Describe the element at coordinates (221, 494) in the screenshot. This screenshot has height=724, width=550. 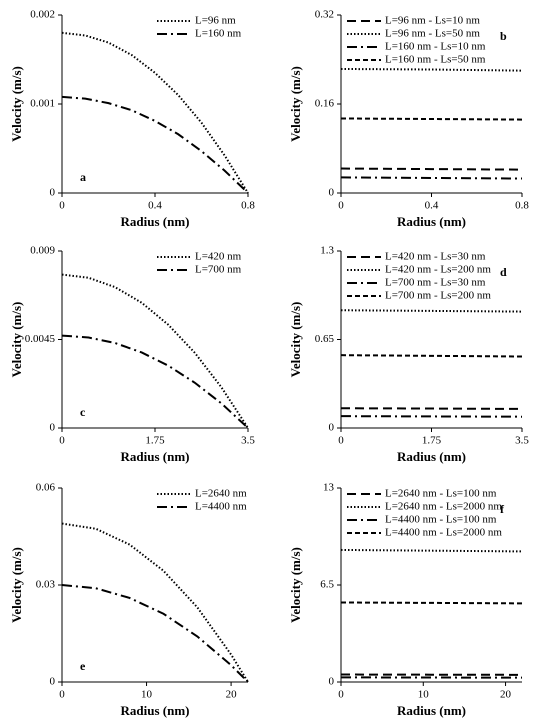
I see `legend-label: L=2640 nm` at that location.